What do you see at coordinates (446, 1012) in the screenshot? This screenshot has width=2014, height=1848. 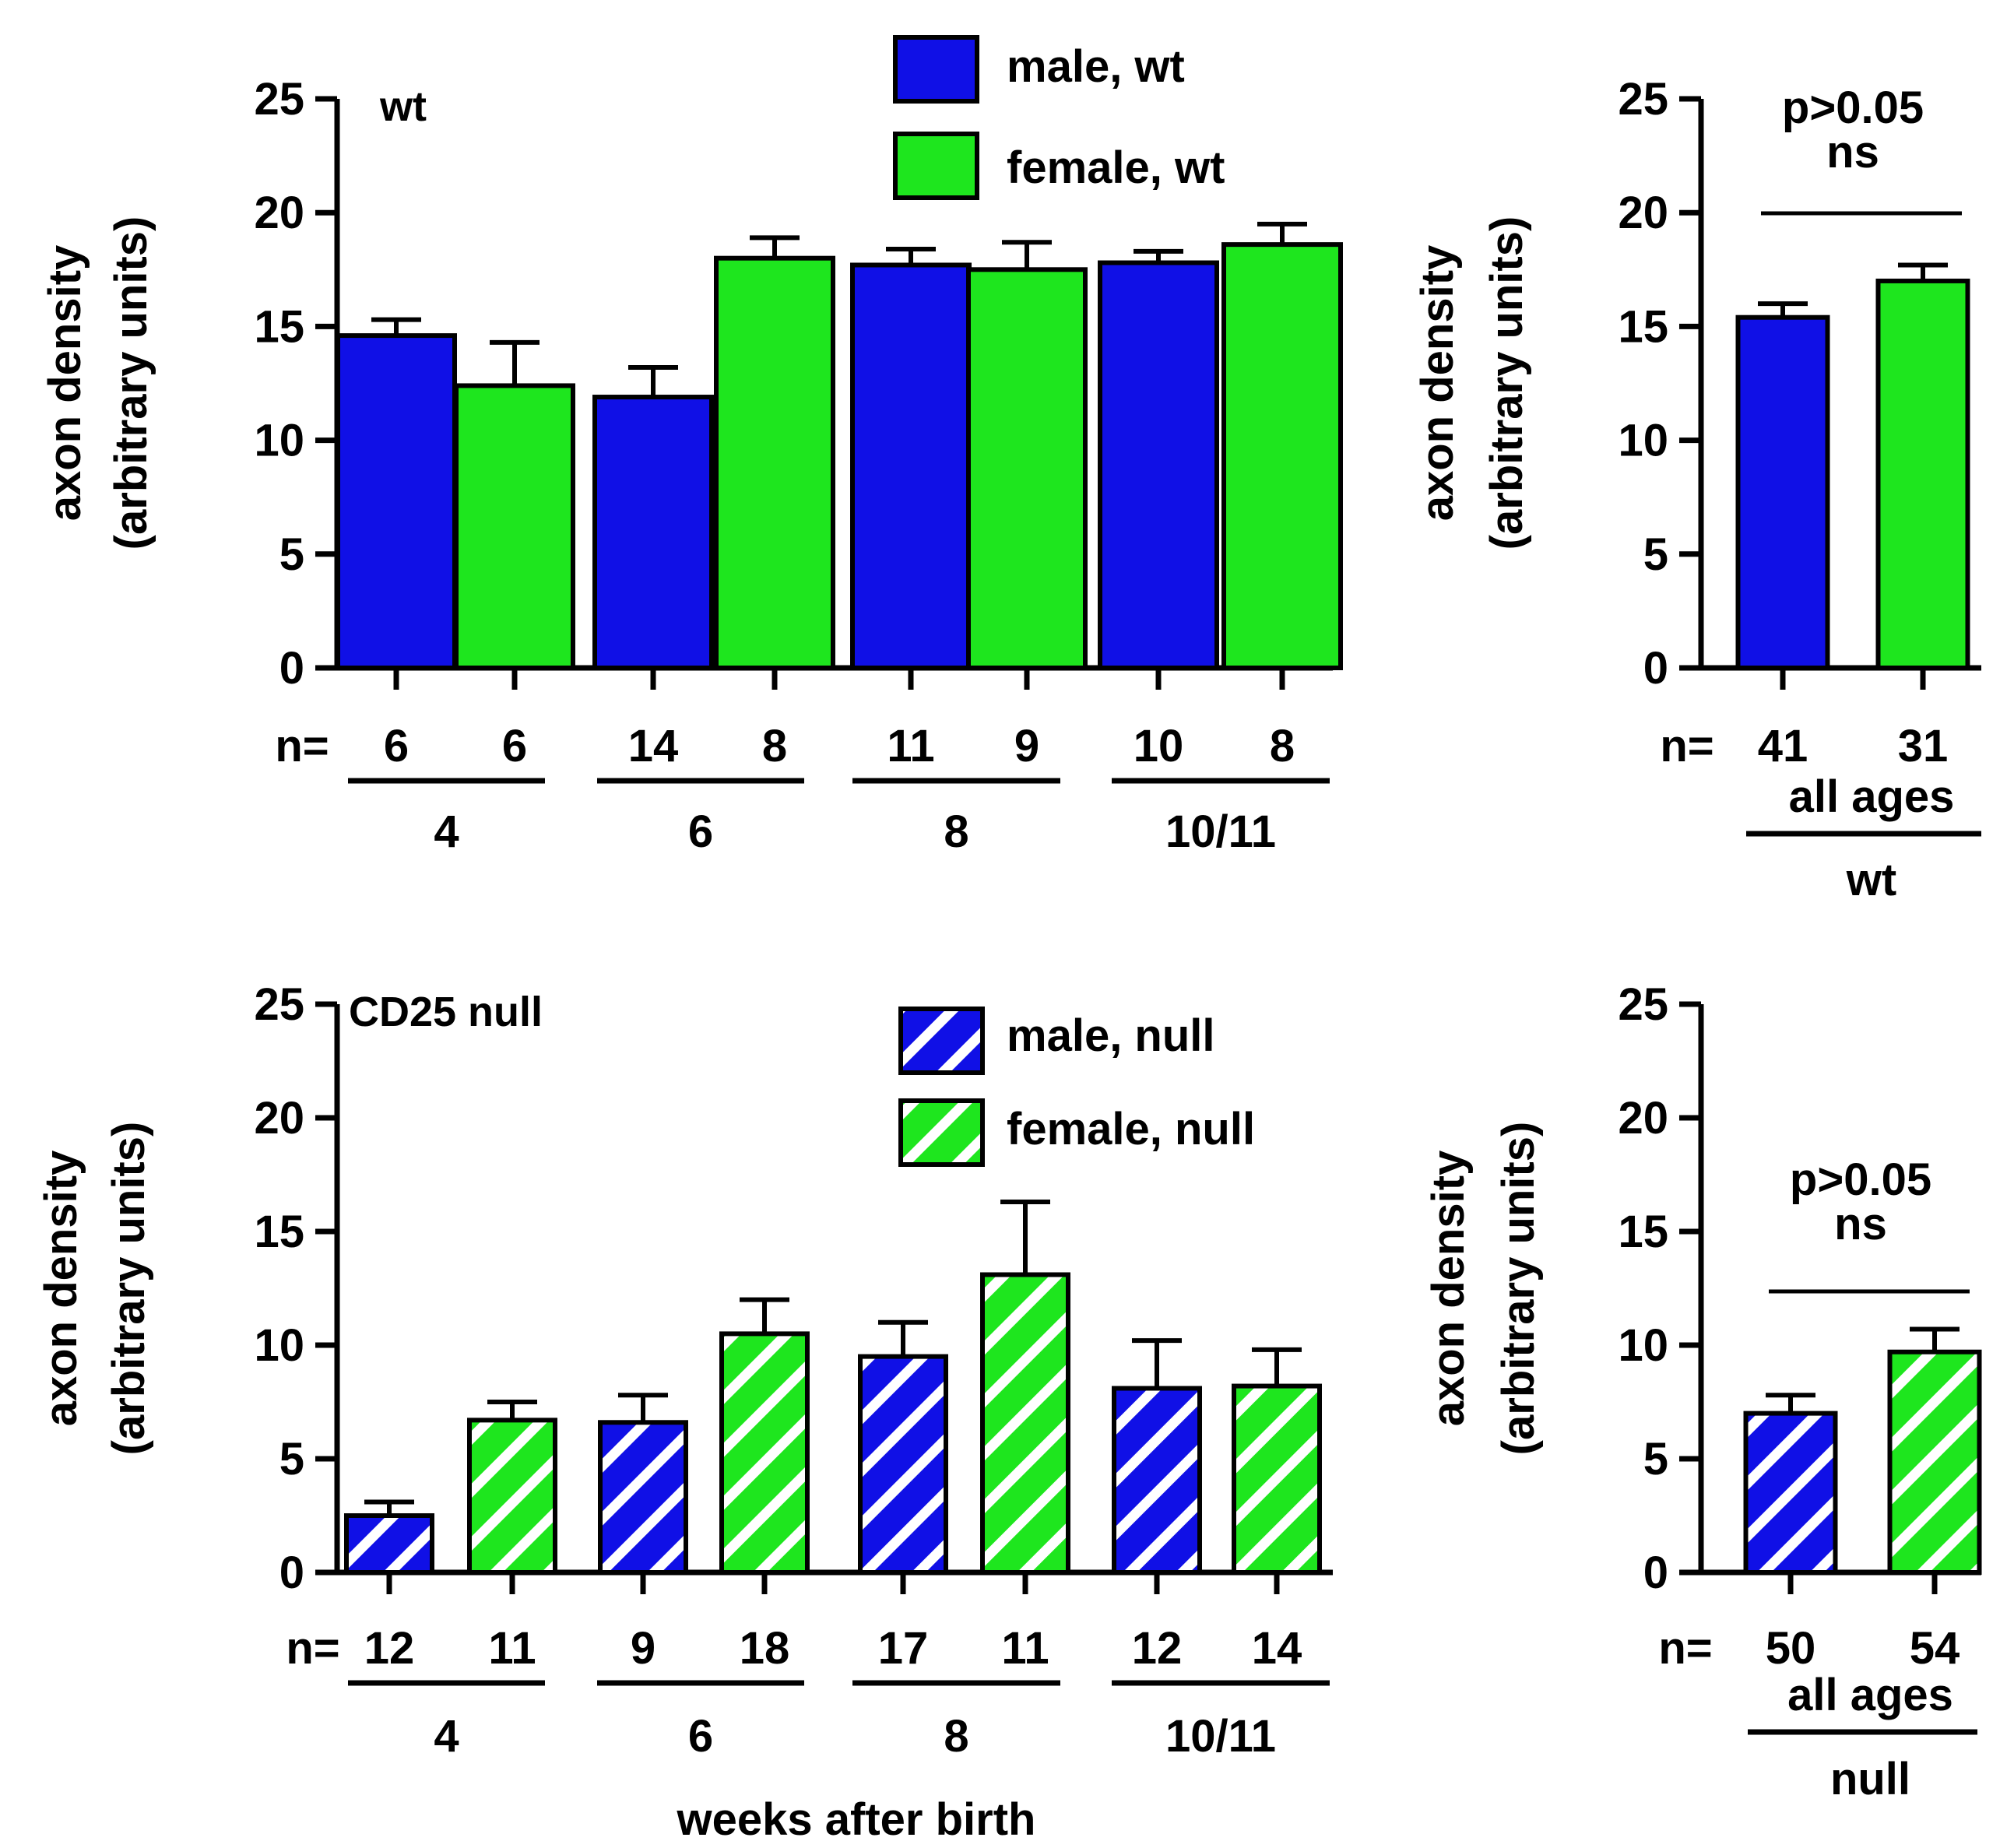 I see `panel-label: CD25 null` at bounding box center [446, 1012].